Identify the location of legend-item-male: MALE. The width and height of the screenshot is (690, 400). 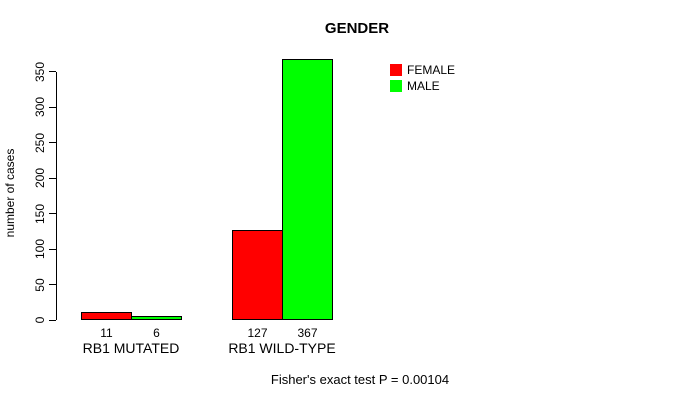
(422, 86).